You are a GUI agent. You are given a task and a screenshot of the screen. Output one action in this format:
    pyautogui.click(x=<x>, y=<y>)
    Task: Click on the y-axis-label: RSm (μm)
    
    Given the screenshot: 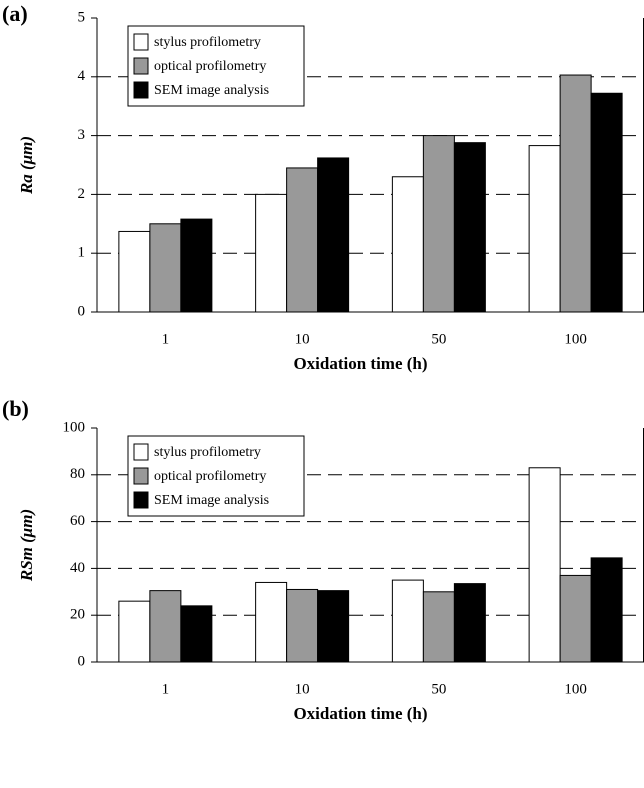 What is the action you would take?
    pyautogui.click(x=26, y=545)
    